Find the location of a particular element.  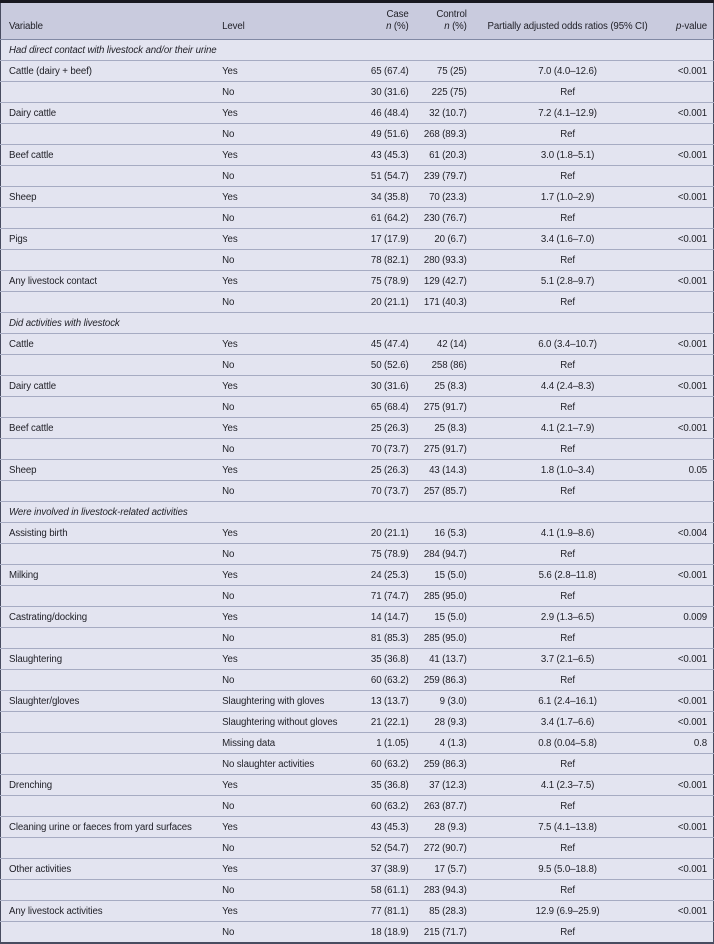

cell-variable: Slaughtering is located at coordinates (108, 659).